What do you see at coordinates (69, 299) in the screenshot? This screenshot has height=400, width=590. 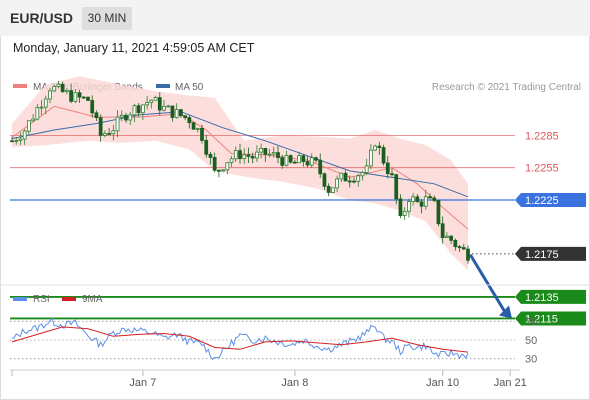 I see `ma9-legend-swatch` at bounding box center [69, 299].